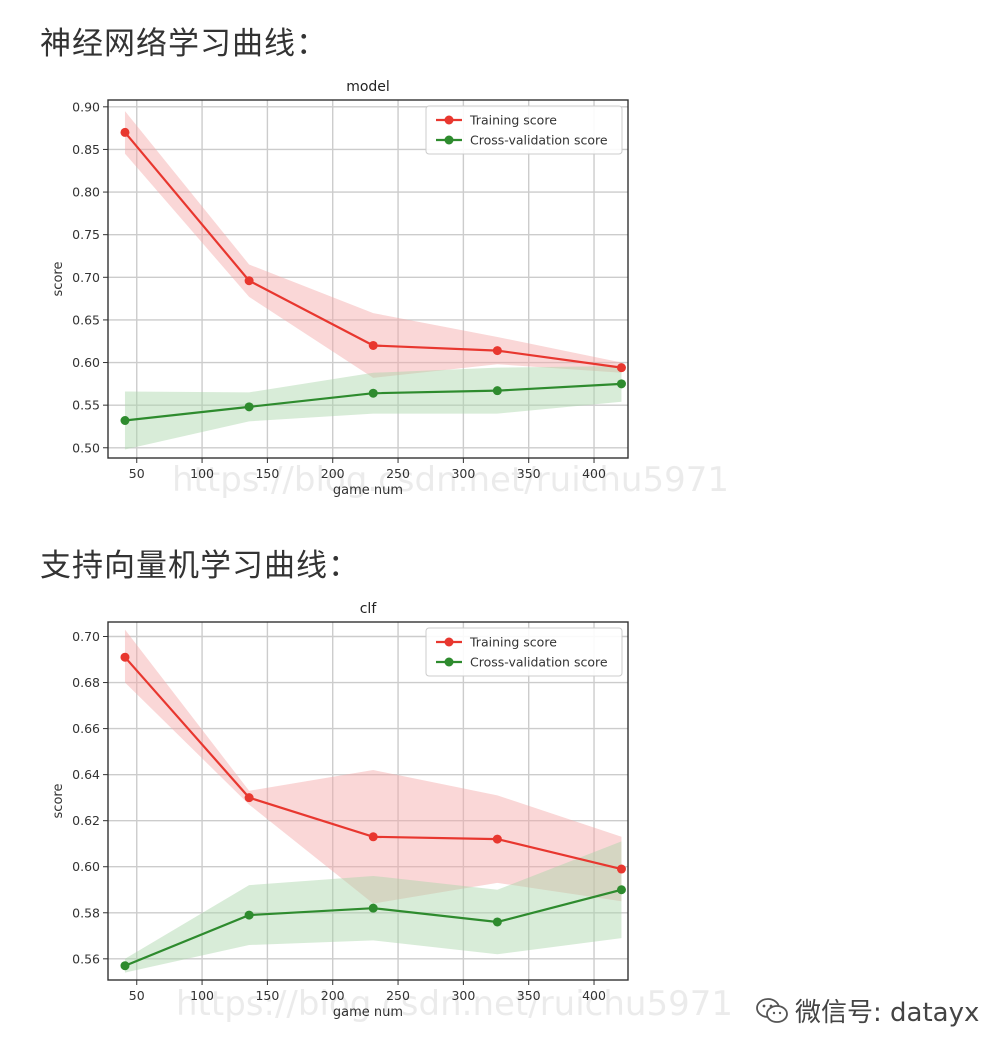 The width and height of the screenshot is (1004, 1054). Describe the element at coordinates (368, 87) in the screenshot. I see `chart-title: model` at that location.